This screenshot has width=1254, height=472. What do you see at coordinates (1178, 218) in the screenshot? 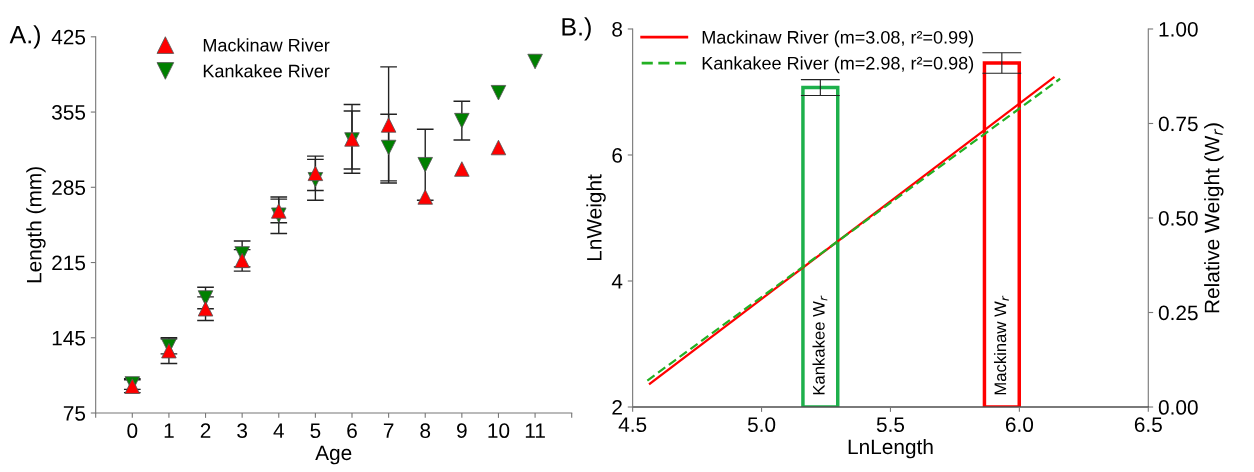
I see `y2-tick-label: 0.50` at bounding box center [1178, 218].